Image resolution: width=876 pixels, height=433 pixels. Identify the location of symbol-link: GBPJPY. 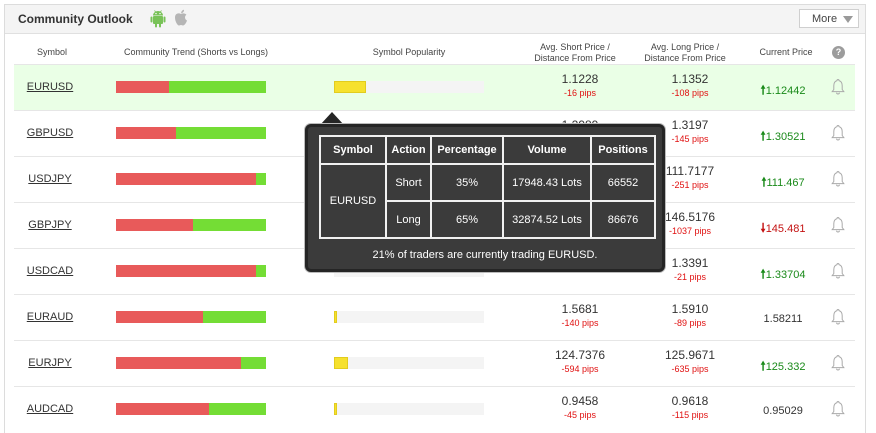
(50, 225).